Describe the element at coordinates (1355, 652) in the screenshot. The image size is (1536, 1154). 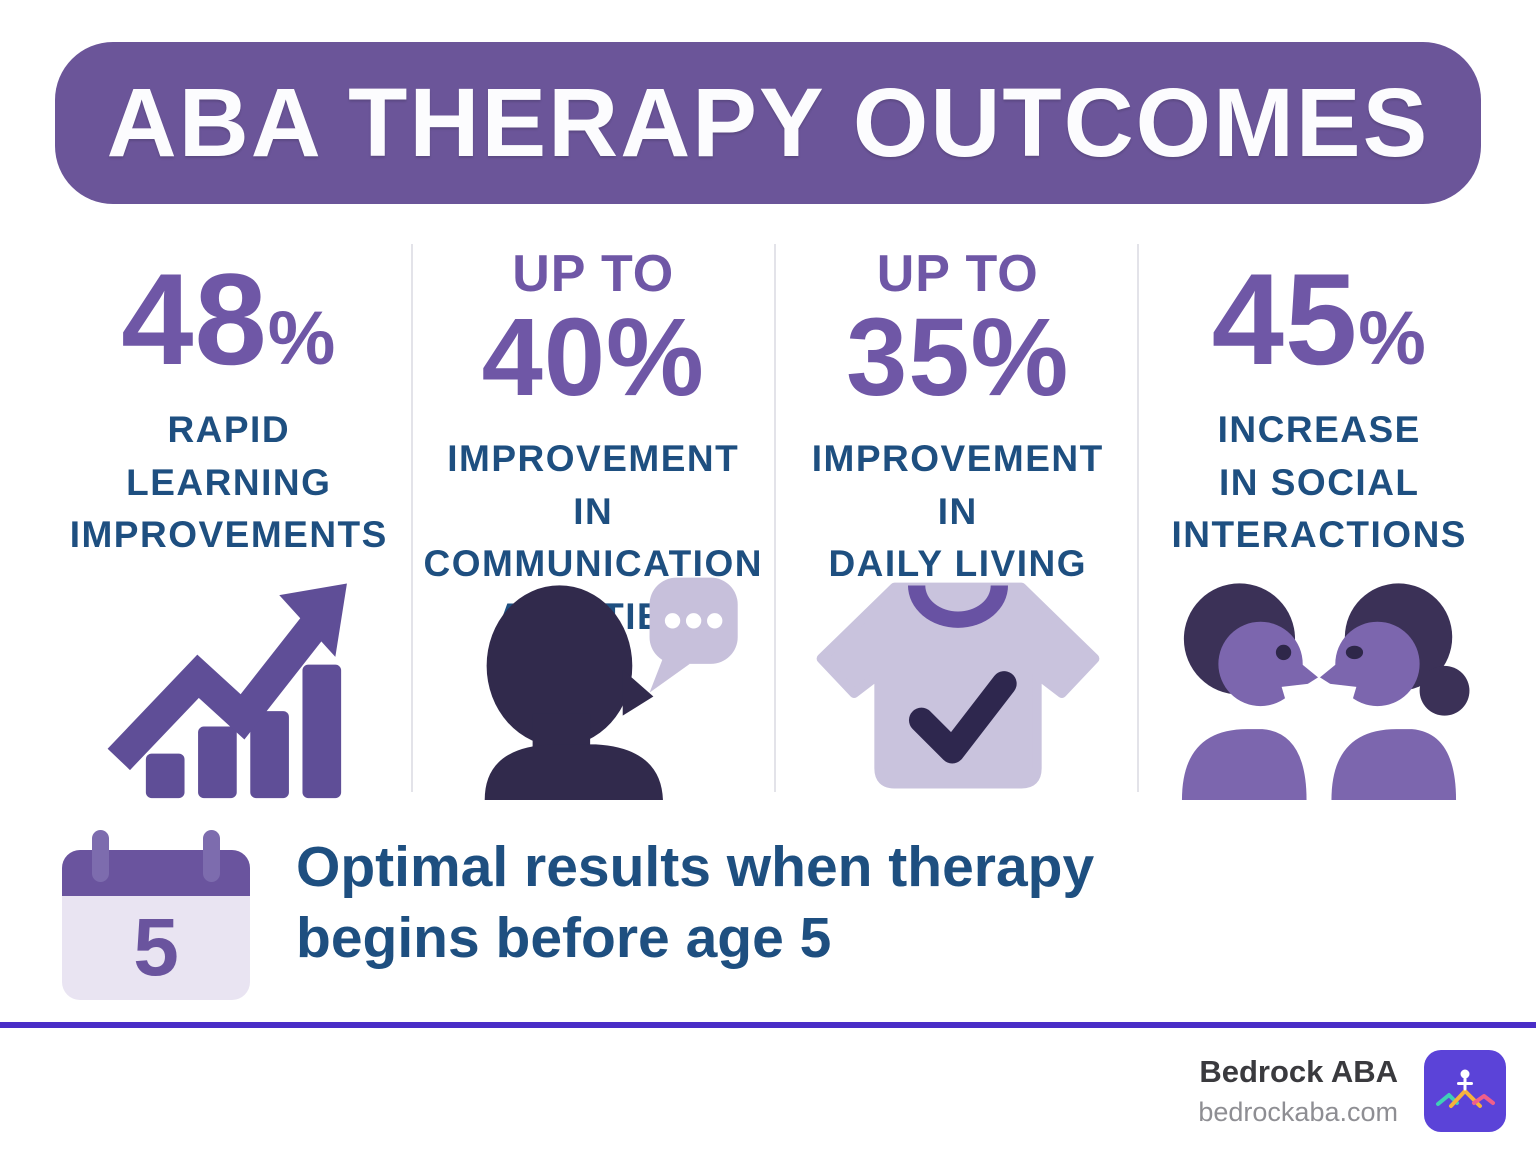
I see `right-child-eye` at that location.